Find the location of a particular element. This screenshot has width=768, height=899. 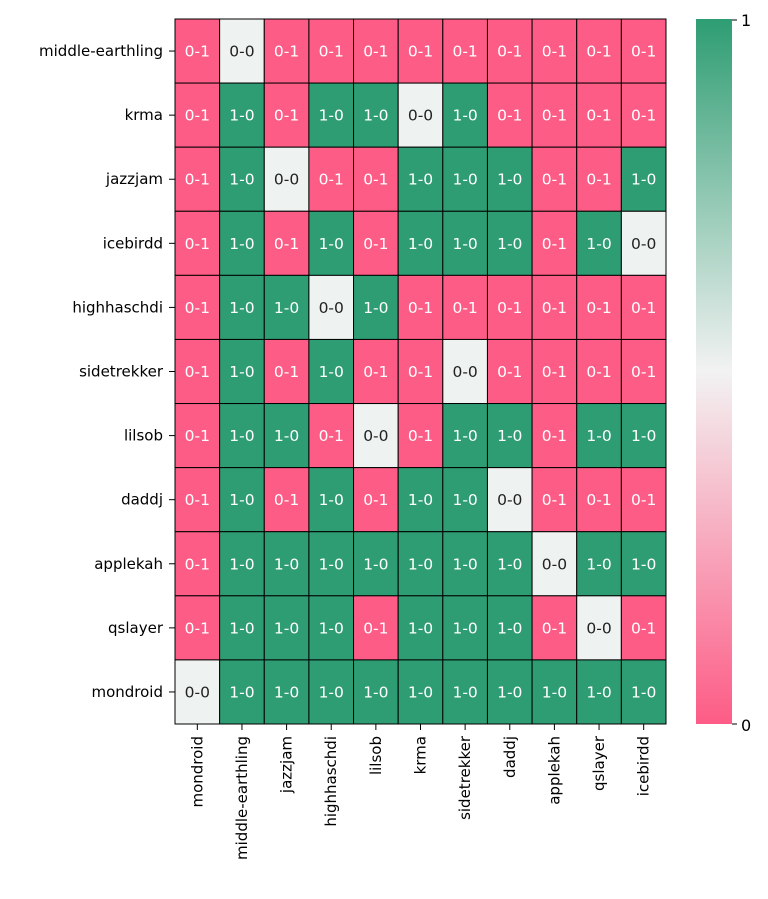

row-label: middle-earthling is located at coordinates (101, 51).